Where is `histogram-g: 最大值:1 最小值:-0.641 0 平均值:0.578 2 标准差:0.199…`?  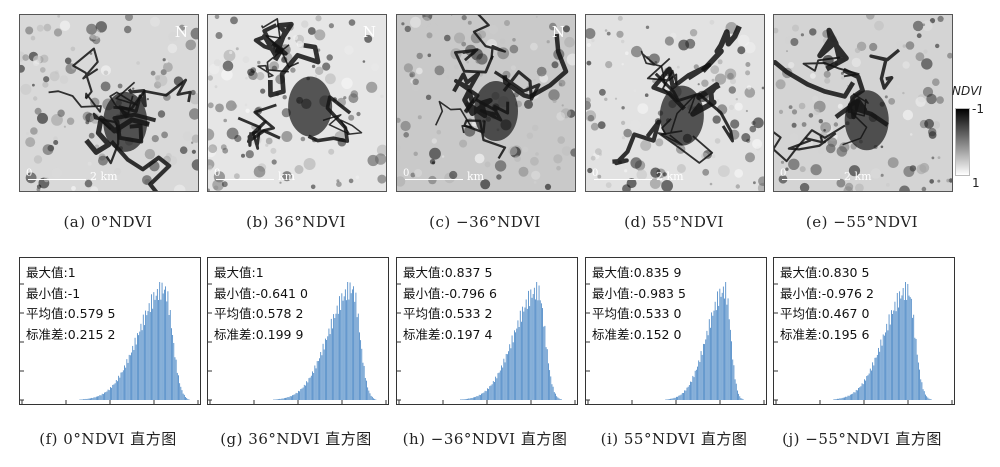
histogram-g: 最大值:1 最小值:-0.641 0 平均值:0.578 2 标准差:0.199… is located at coordinates (298, 331).